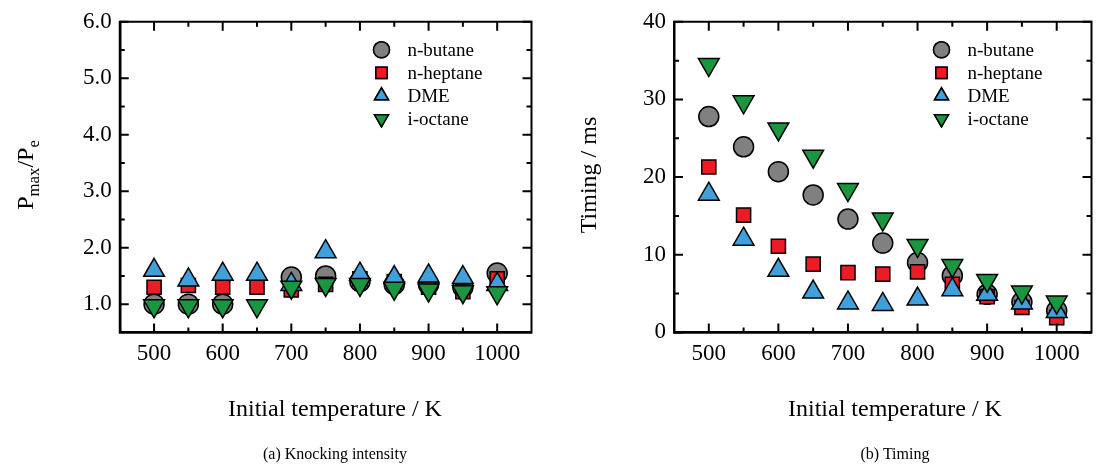 This screenshot has height=471, width=1100. What do you see at coordinates (895, 454) in the screenshot?
I see `text: (b) Timing` at bounding box center [895, 454].